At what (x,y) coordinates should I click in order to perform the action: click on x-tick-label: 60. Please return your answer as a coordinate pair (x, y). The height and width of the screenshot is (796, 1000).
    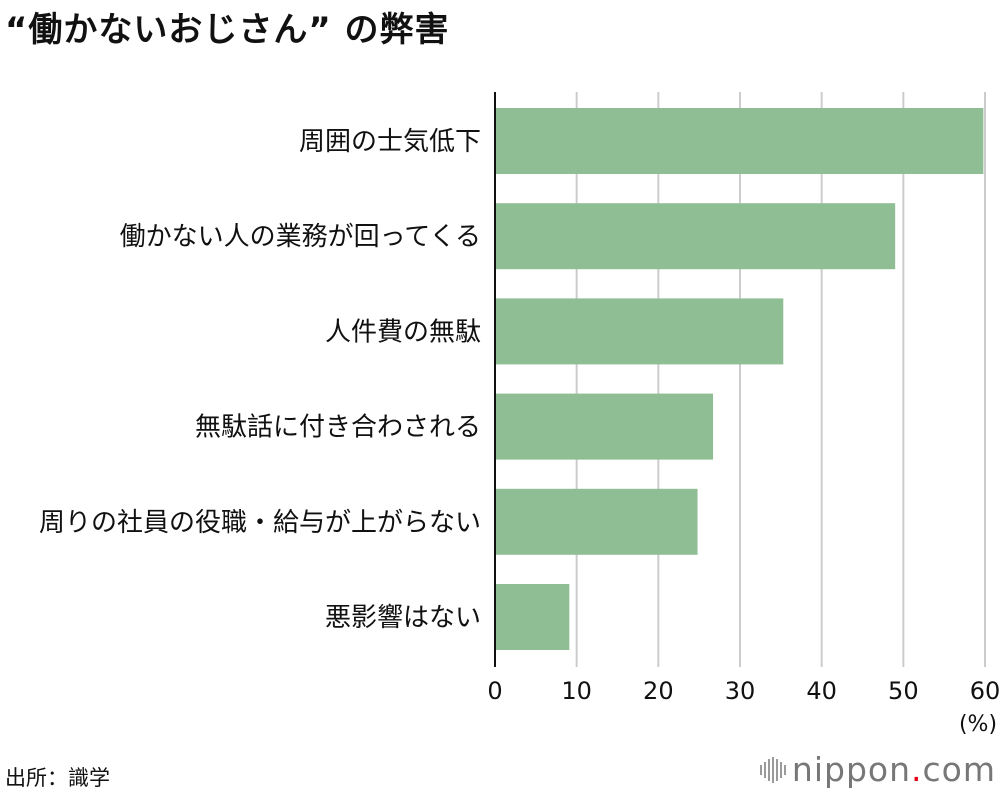
    Looking at the image, I should click on (985, 691).